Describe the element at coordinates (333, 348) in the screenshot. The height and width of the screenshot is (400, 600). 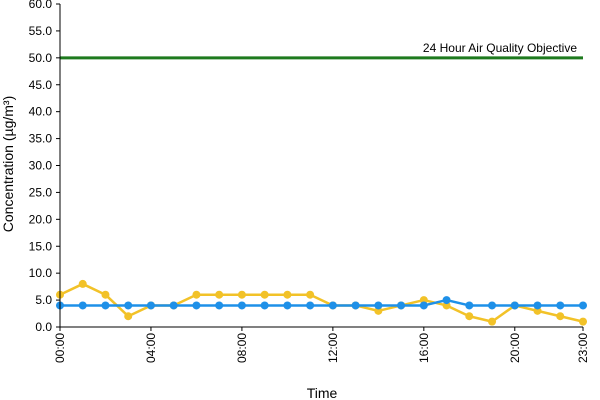
I see `x-tick-label: 12:00` at that location.